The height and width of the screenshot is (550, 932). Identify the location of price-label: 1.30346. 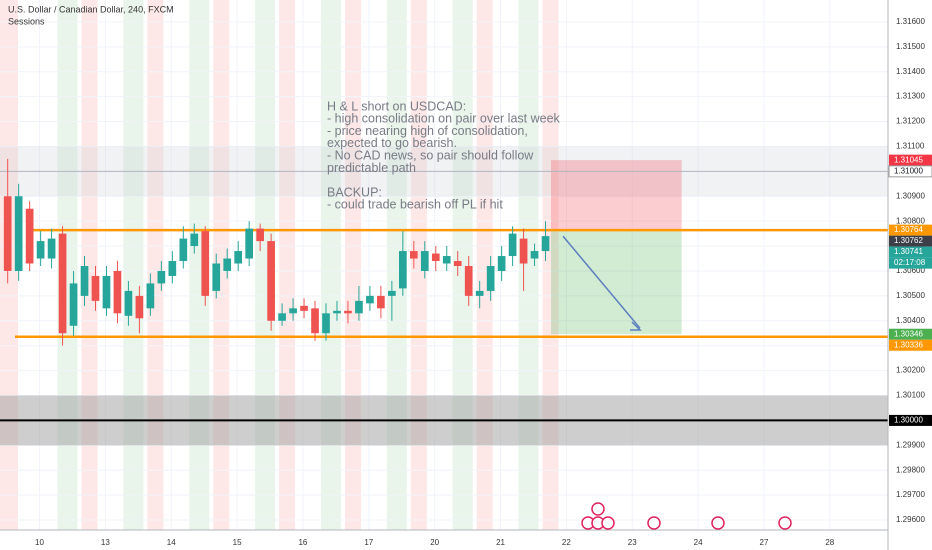
(908, 333).